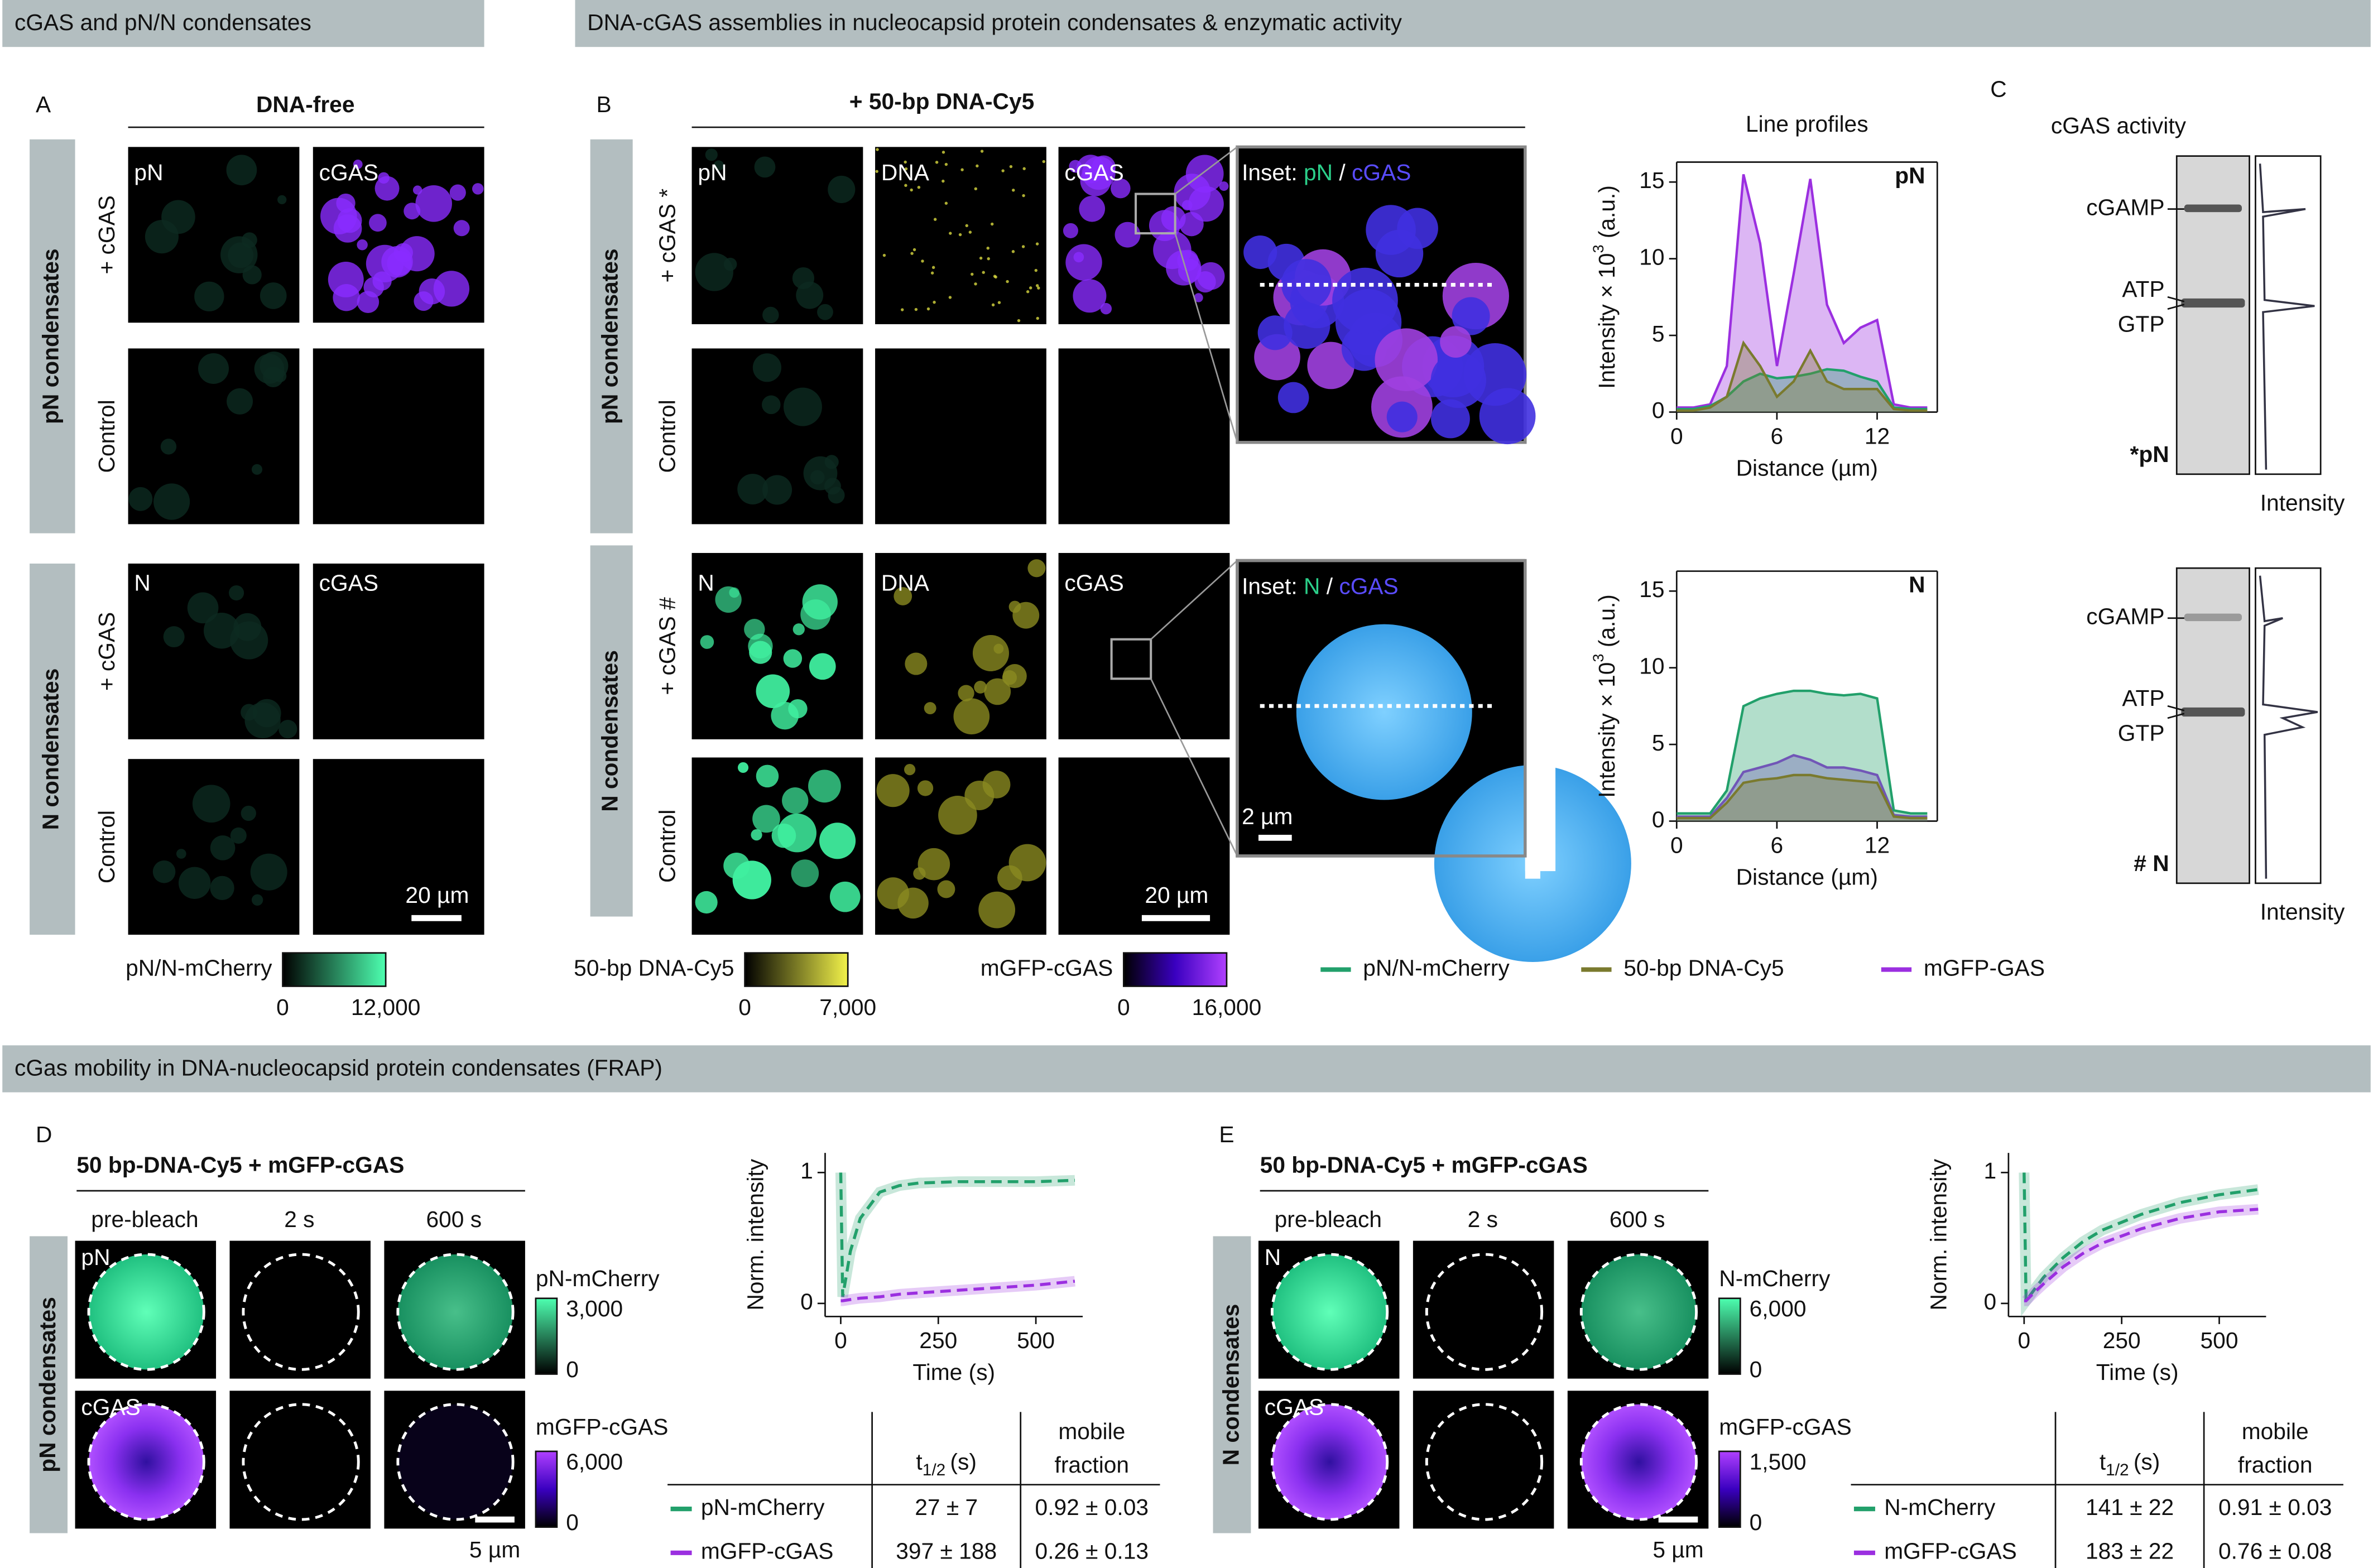 The height and width of the screenshot is (1568, 2373). What do you see at coordinates (840, 1340) in the screenshot?
I see `x-tick-label: 0` at bounding box center [840, 1340].